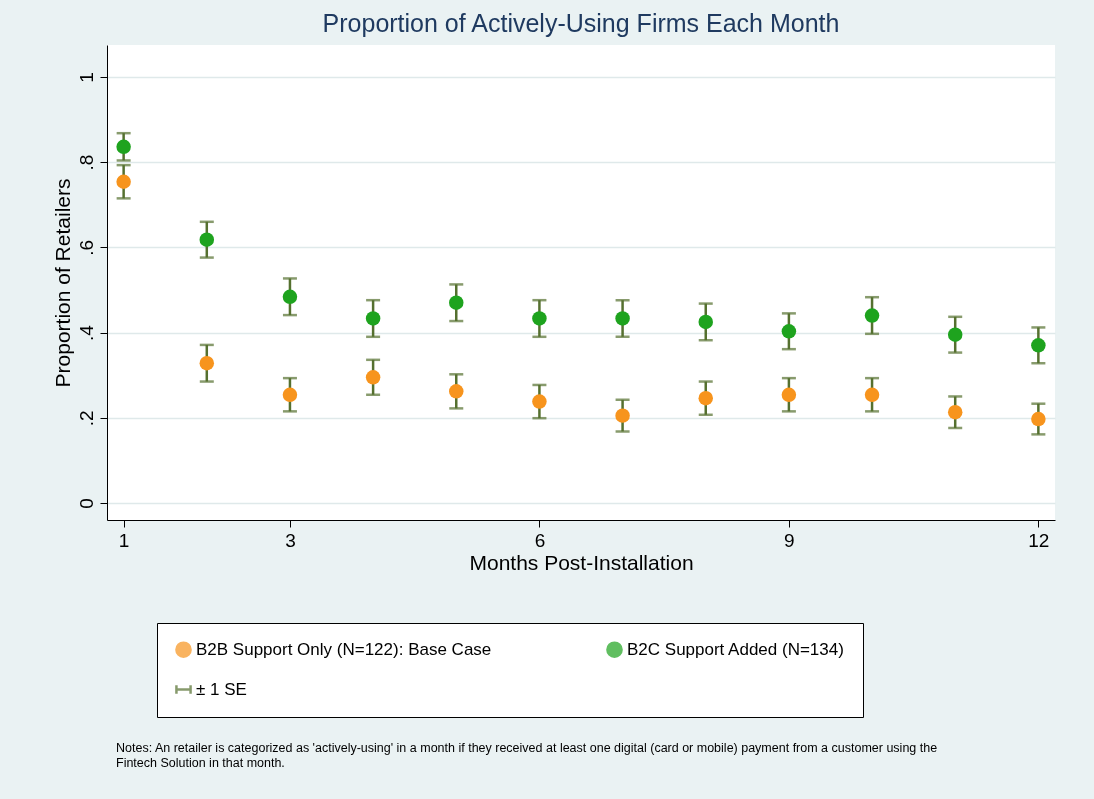 This screenshot has height=799, width=1094. I want to click on text: Notes: An retailer is categorized as 'actively-using' in a month if they received at least one digital (card or mobile) payment from a customer using the Fintech Solution in that month., so click(527, 756).